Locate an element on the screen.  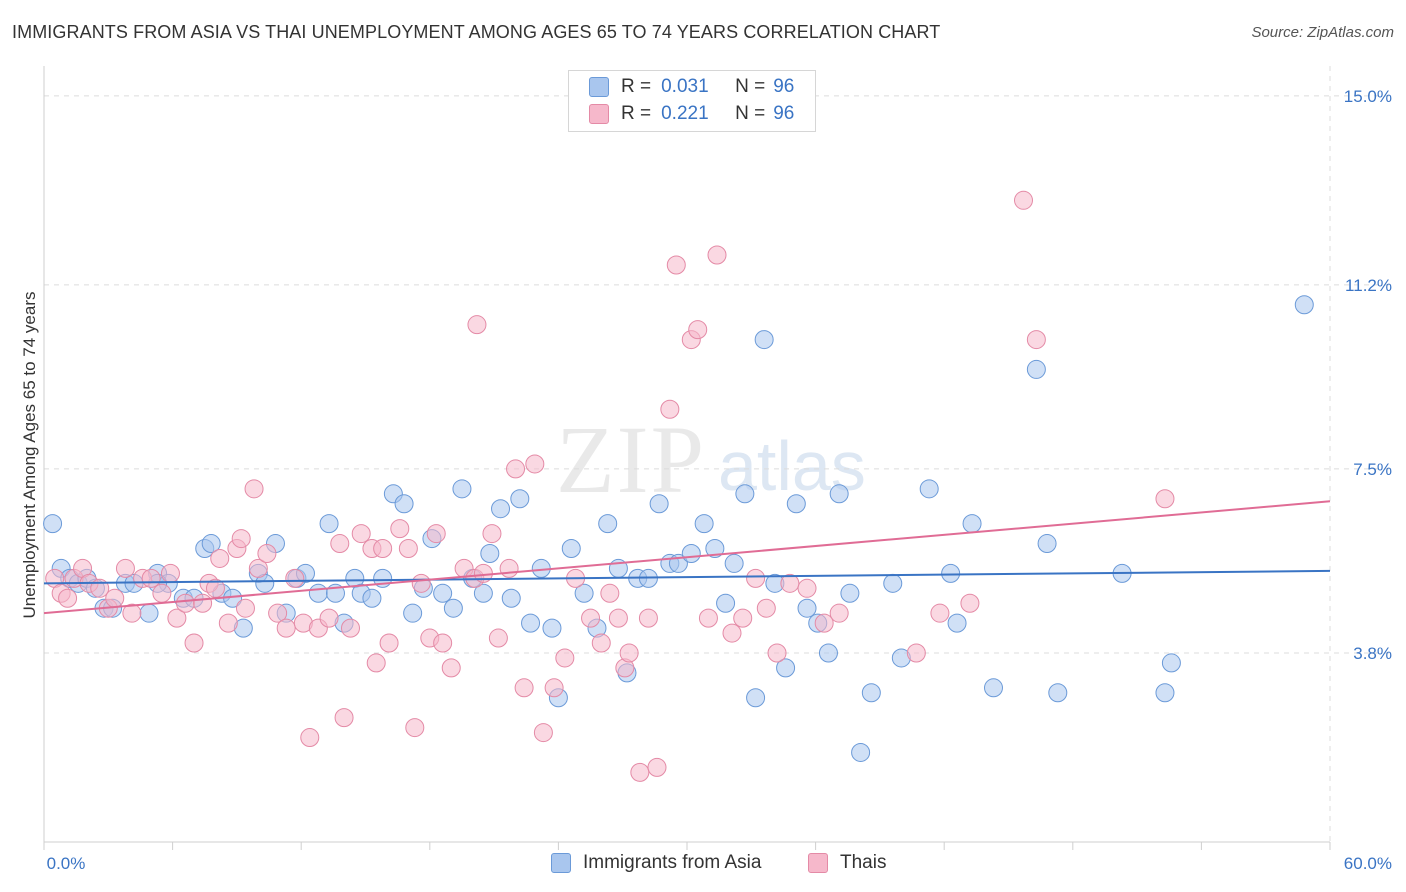
bottom-legend-asia: Immigrants from Asia is located at coordinates (656, 863).